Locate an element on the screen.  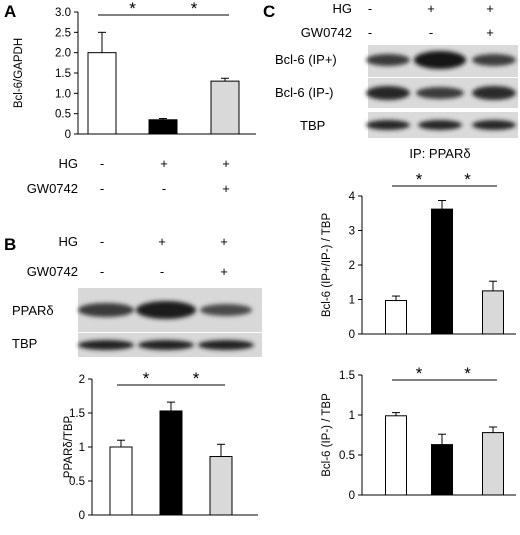
panel-letter-c: C is located at coordinates (269, 11).